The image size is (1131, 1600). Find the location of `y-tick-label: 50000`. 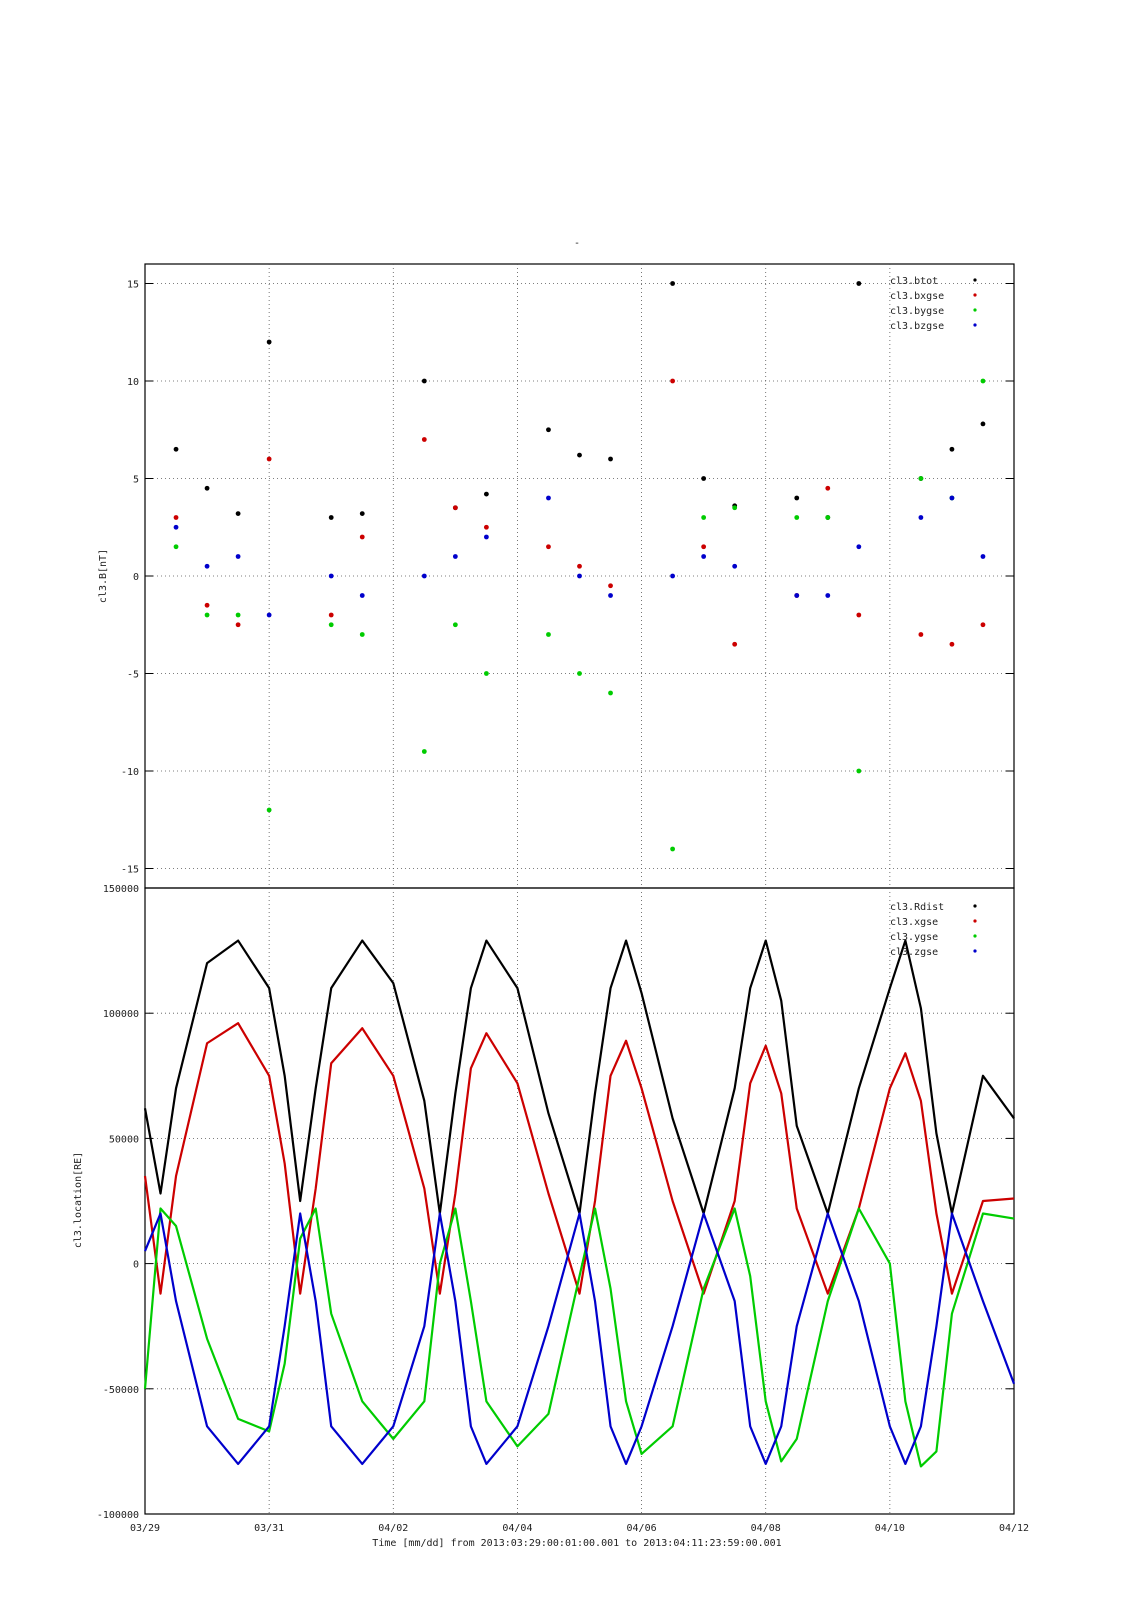

y-tick-label: 50000 is located at coordinates (124, 1139).